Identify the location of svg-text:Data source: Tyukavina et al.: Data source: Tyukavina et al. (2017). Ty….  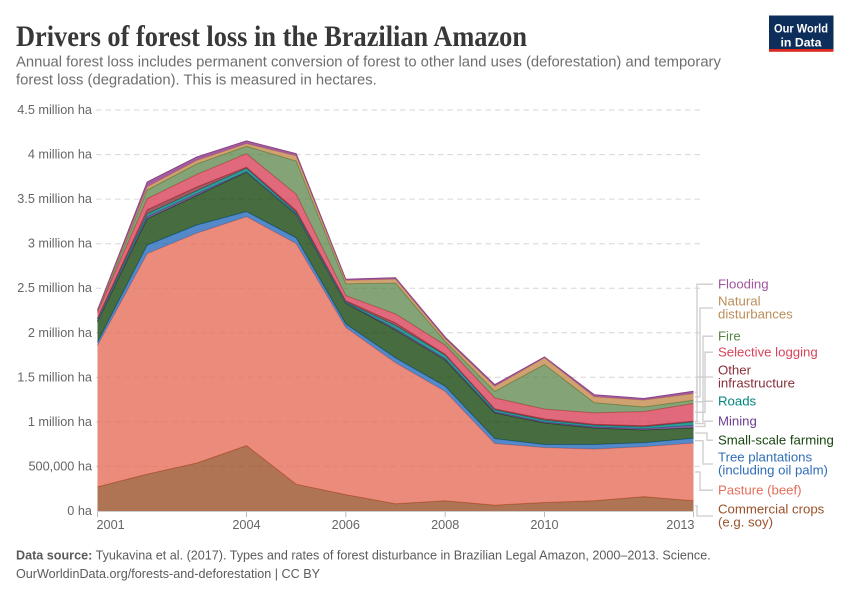
(363, 556).